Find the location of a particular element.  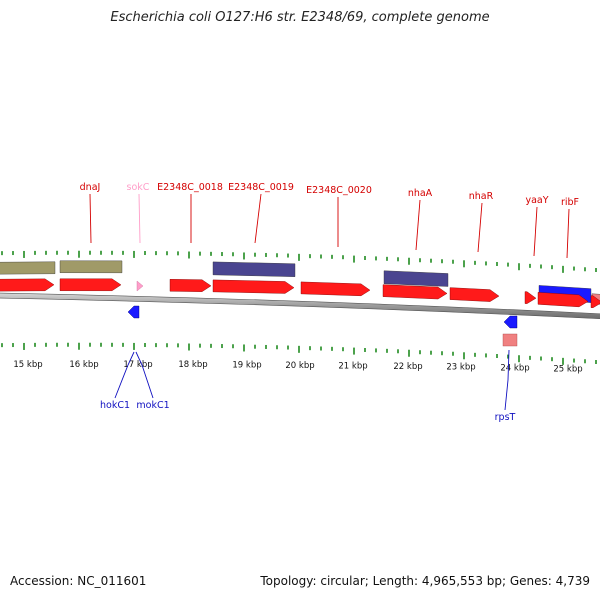

scale-label: 15 kbp is located at coordinates (27, 365).